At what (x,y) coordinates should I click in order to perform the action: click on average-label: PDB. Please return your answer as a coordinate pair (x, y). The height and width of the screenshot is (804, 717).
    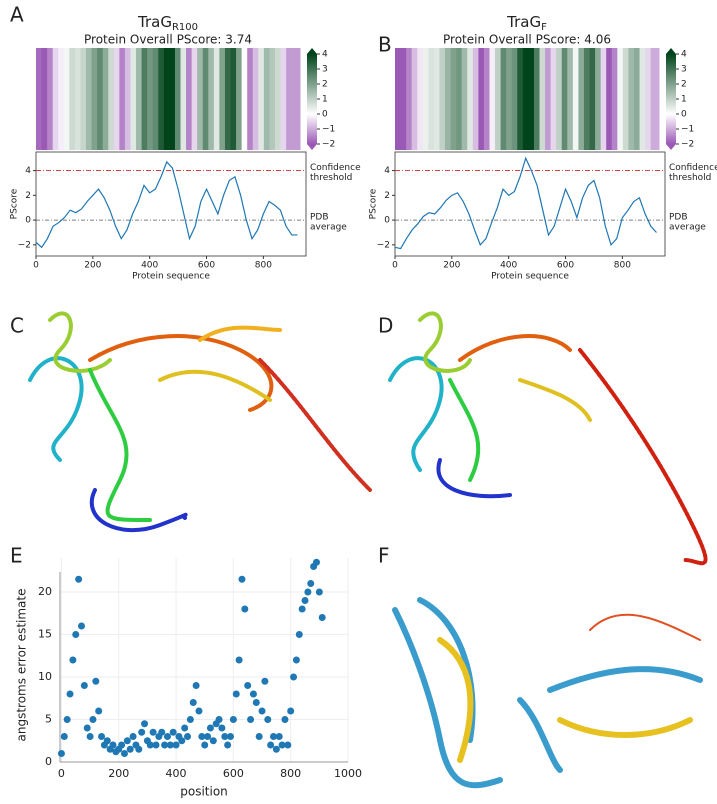
    Looking at the image, I should click on (319, 218).